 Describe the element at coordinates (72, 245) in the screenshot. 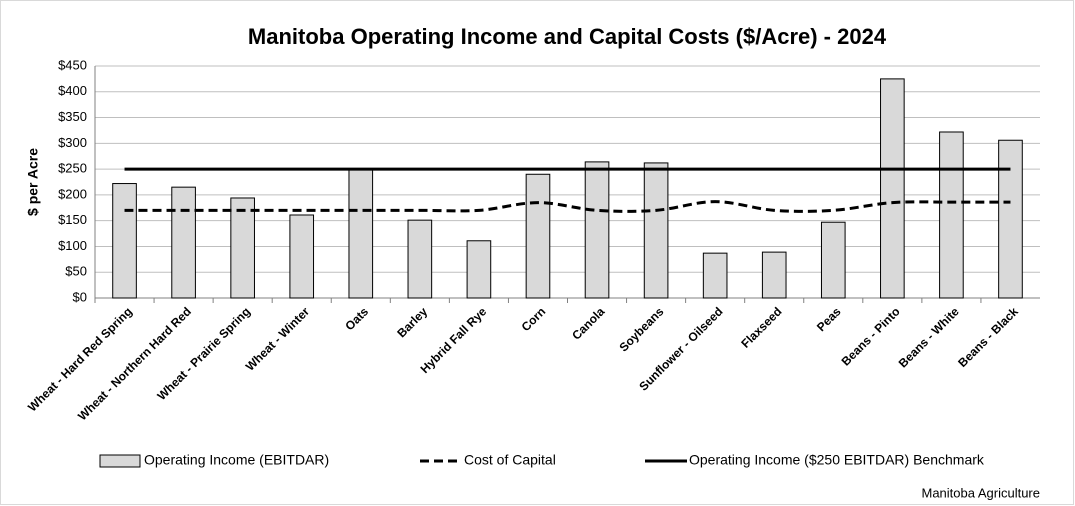

I see `y-tick-label: $100` at that location.